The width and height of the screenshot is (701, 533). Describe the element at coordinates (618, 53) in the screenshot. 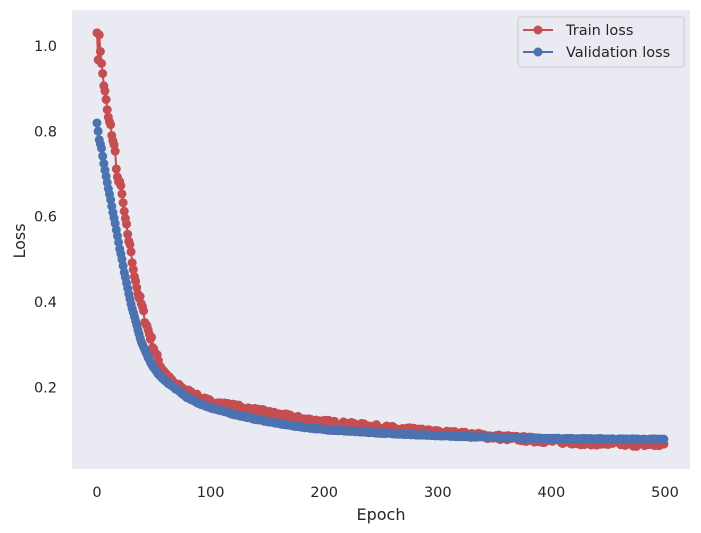

I see `legend-label-validation: Validation loss` at that location.